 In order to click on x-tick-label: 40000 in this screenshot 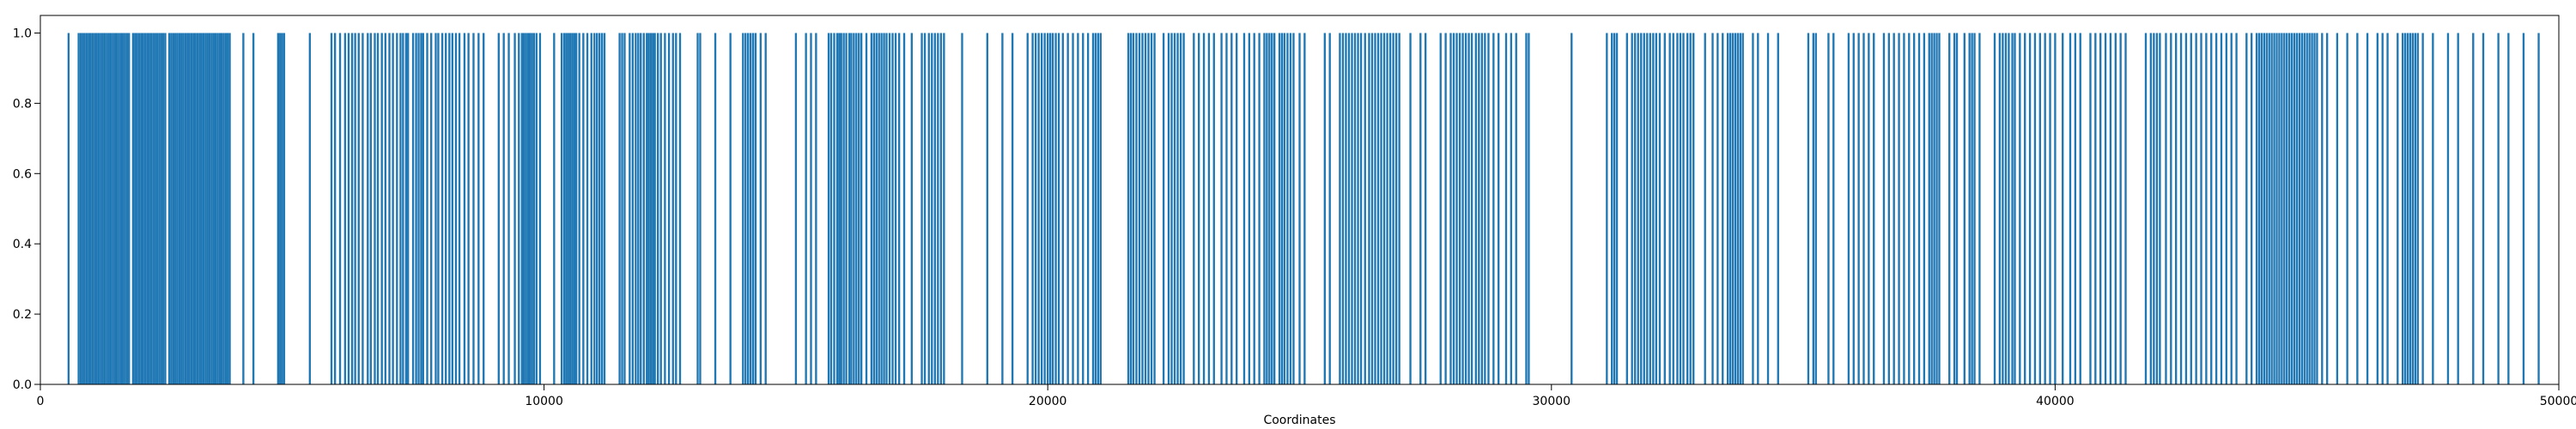, I will do `click(2055, 401)`.